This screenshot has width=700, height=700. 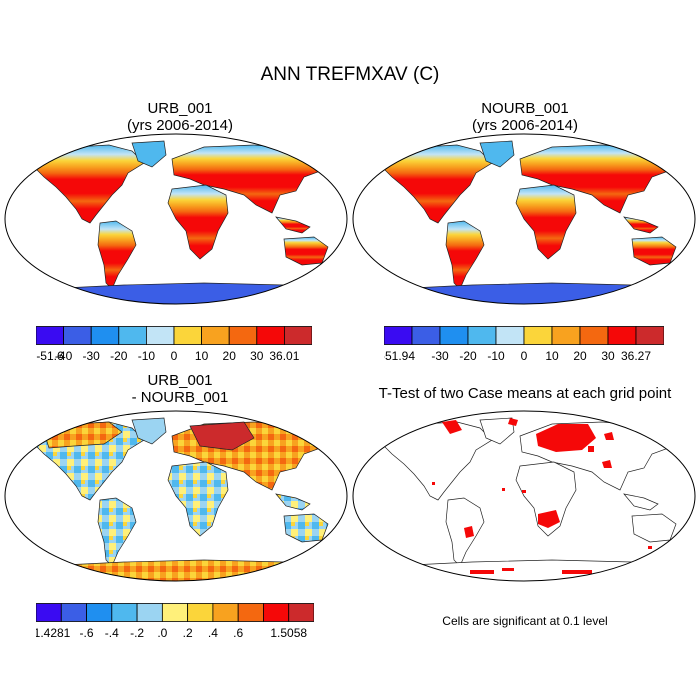 I want to click on colorbar-tick-label: -51.6, so click(x=50, y=356).